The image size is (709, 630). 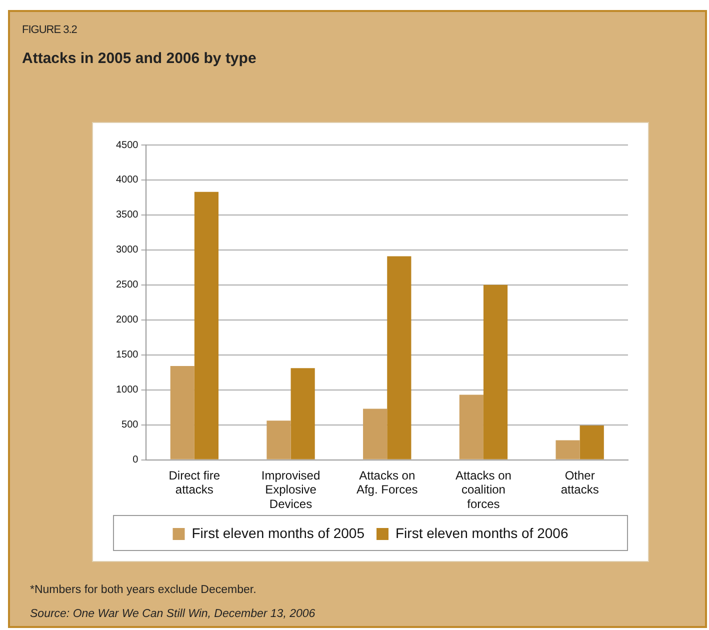 I want to click on x-tick-label: Attacks on Afg. Forces, so click(x=387, y=482).